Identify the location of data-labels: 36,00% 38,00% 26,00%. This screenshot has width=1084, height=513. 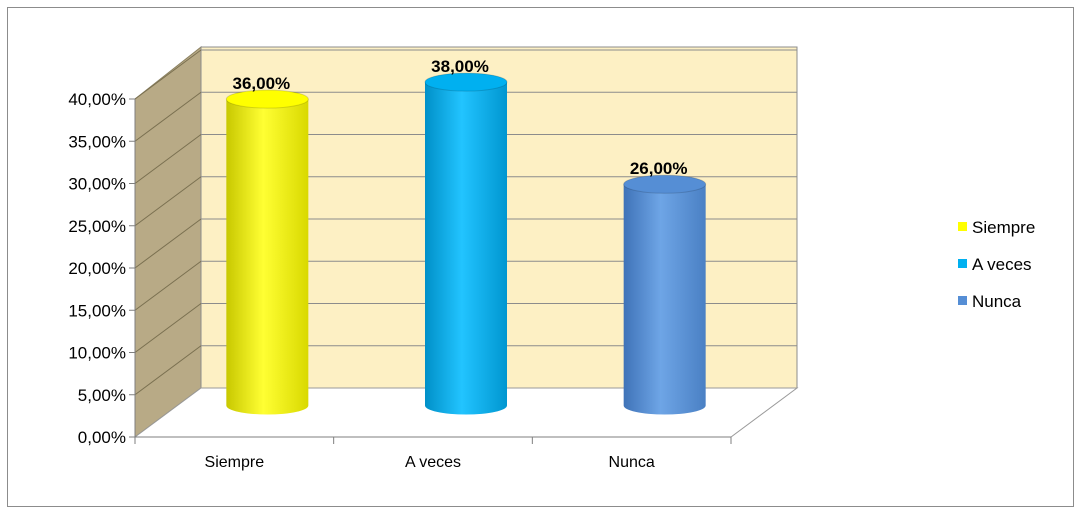
(459, 117).